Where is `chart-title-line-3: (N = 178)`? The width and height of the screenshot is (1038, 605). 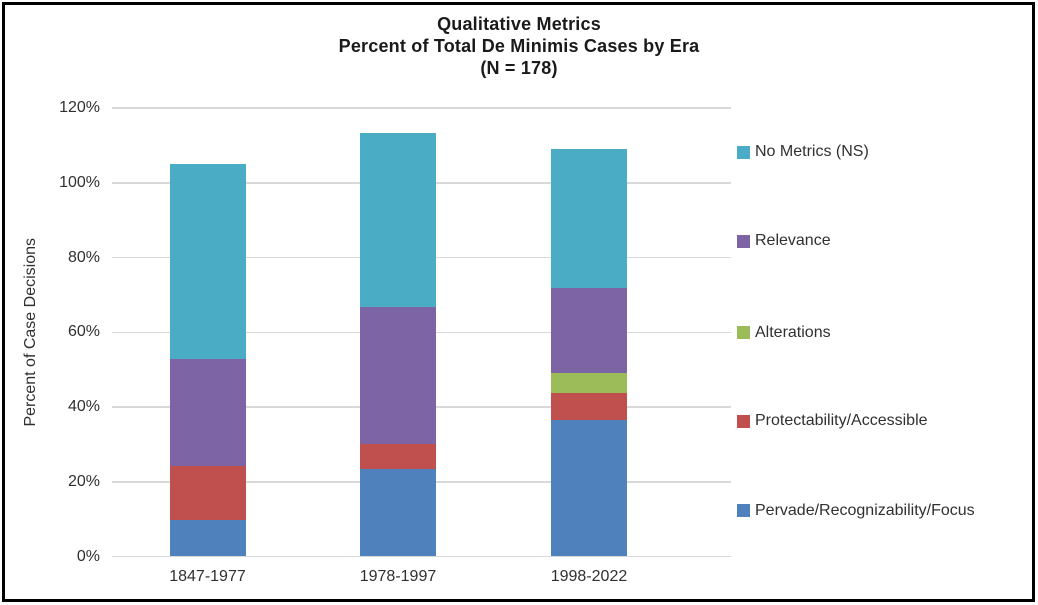
chart-title-line-3: (N = 178) is located at coordinates (519, 68).